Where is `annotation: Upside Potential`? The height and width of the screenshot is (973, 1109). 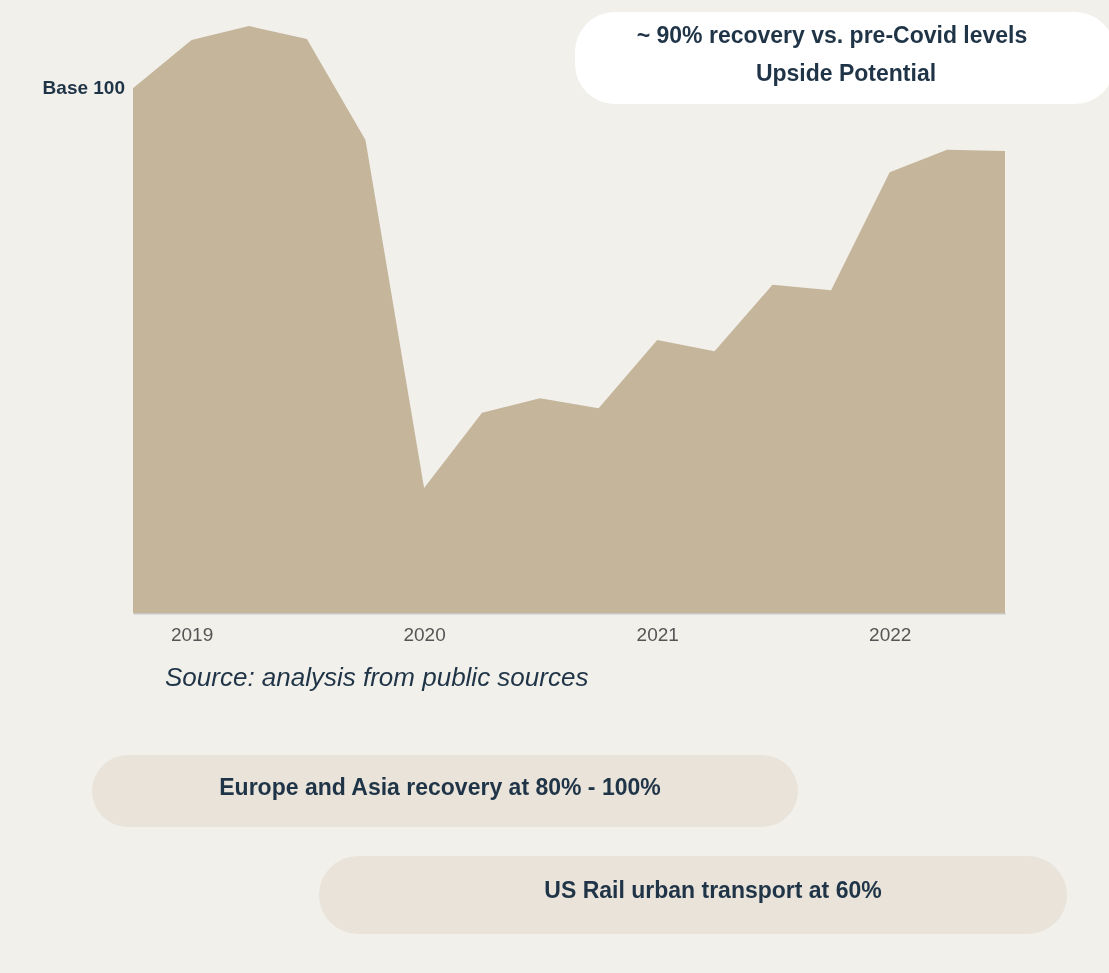 annotation: Upside Potential is located at coordinates (846, 73).